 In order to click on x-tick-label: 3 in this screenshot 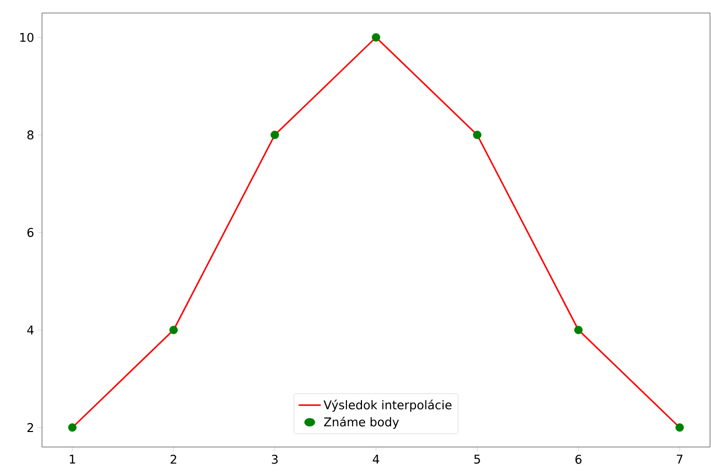, I will do `click(275, 459)`.